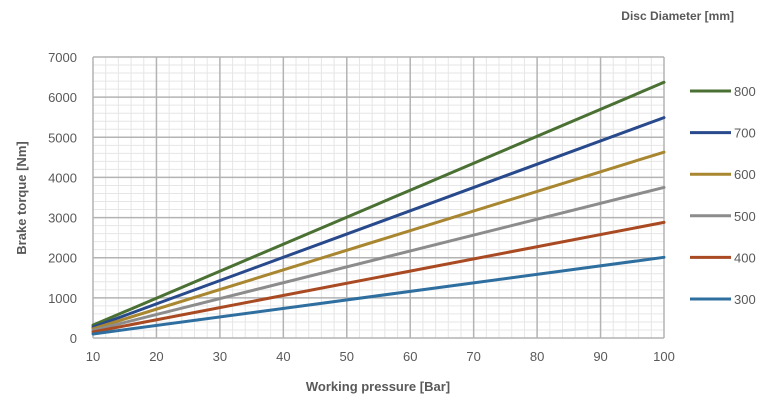 The width and height of the screenshot is (778, 400). What do you see at coordinates (378, 386) in the screenshot?
I see `x-axis-title: Working pressure [Bar]` at bounding box center [378, 386].